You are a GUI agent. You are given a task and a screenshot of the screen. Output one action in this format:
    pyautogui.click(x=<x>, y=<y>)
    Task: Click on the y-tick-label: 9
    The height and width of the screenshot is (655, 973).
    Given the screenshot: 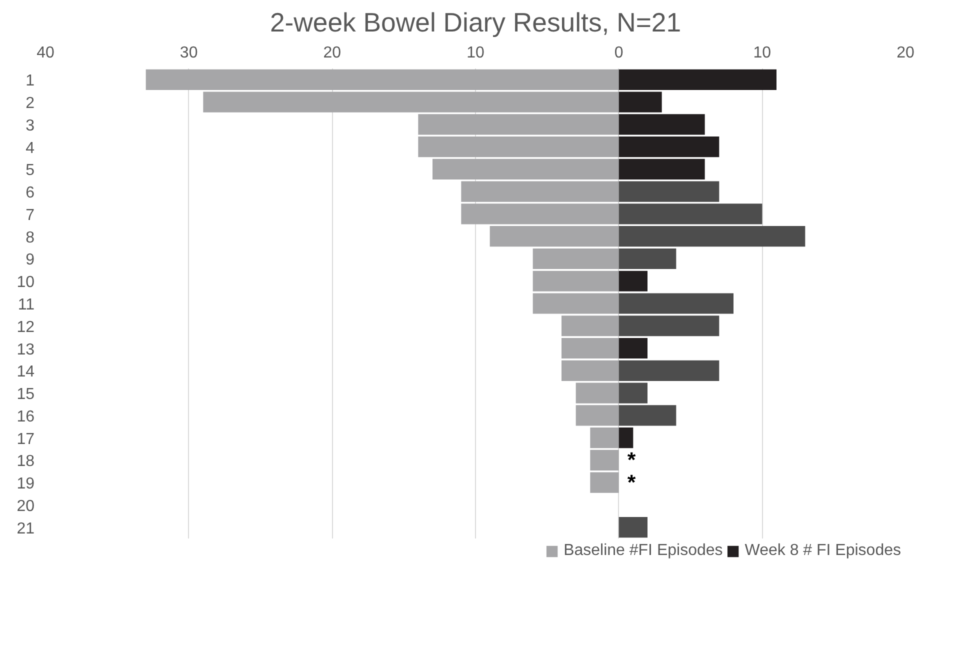 What is the action you would take?
    pyautogui.click(x=30, y=260)
    